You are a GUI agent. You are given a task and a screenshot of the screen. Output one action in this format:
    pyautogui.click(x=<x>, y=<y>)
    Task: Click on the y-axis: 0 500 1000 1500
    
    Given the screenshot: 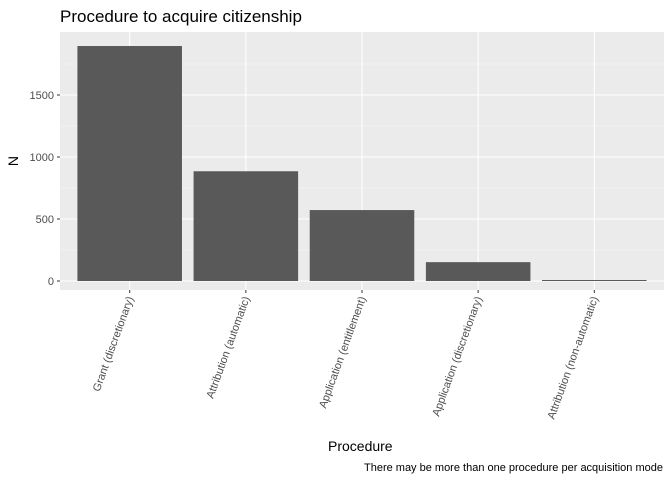 What is the action you would take?
    pyautogui.click(x=45, y=189)
    